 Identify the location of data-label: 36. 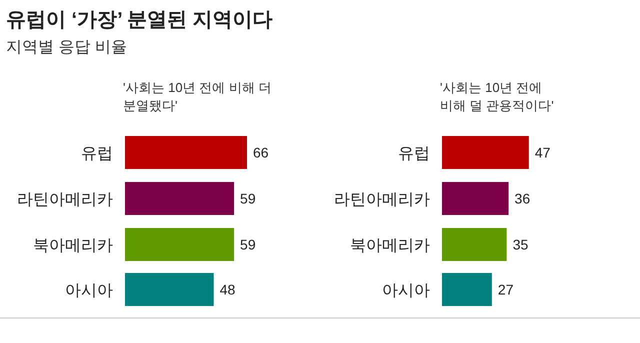
(522, 198).